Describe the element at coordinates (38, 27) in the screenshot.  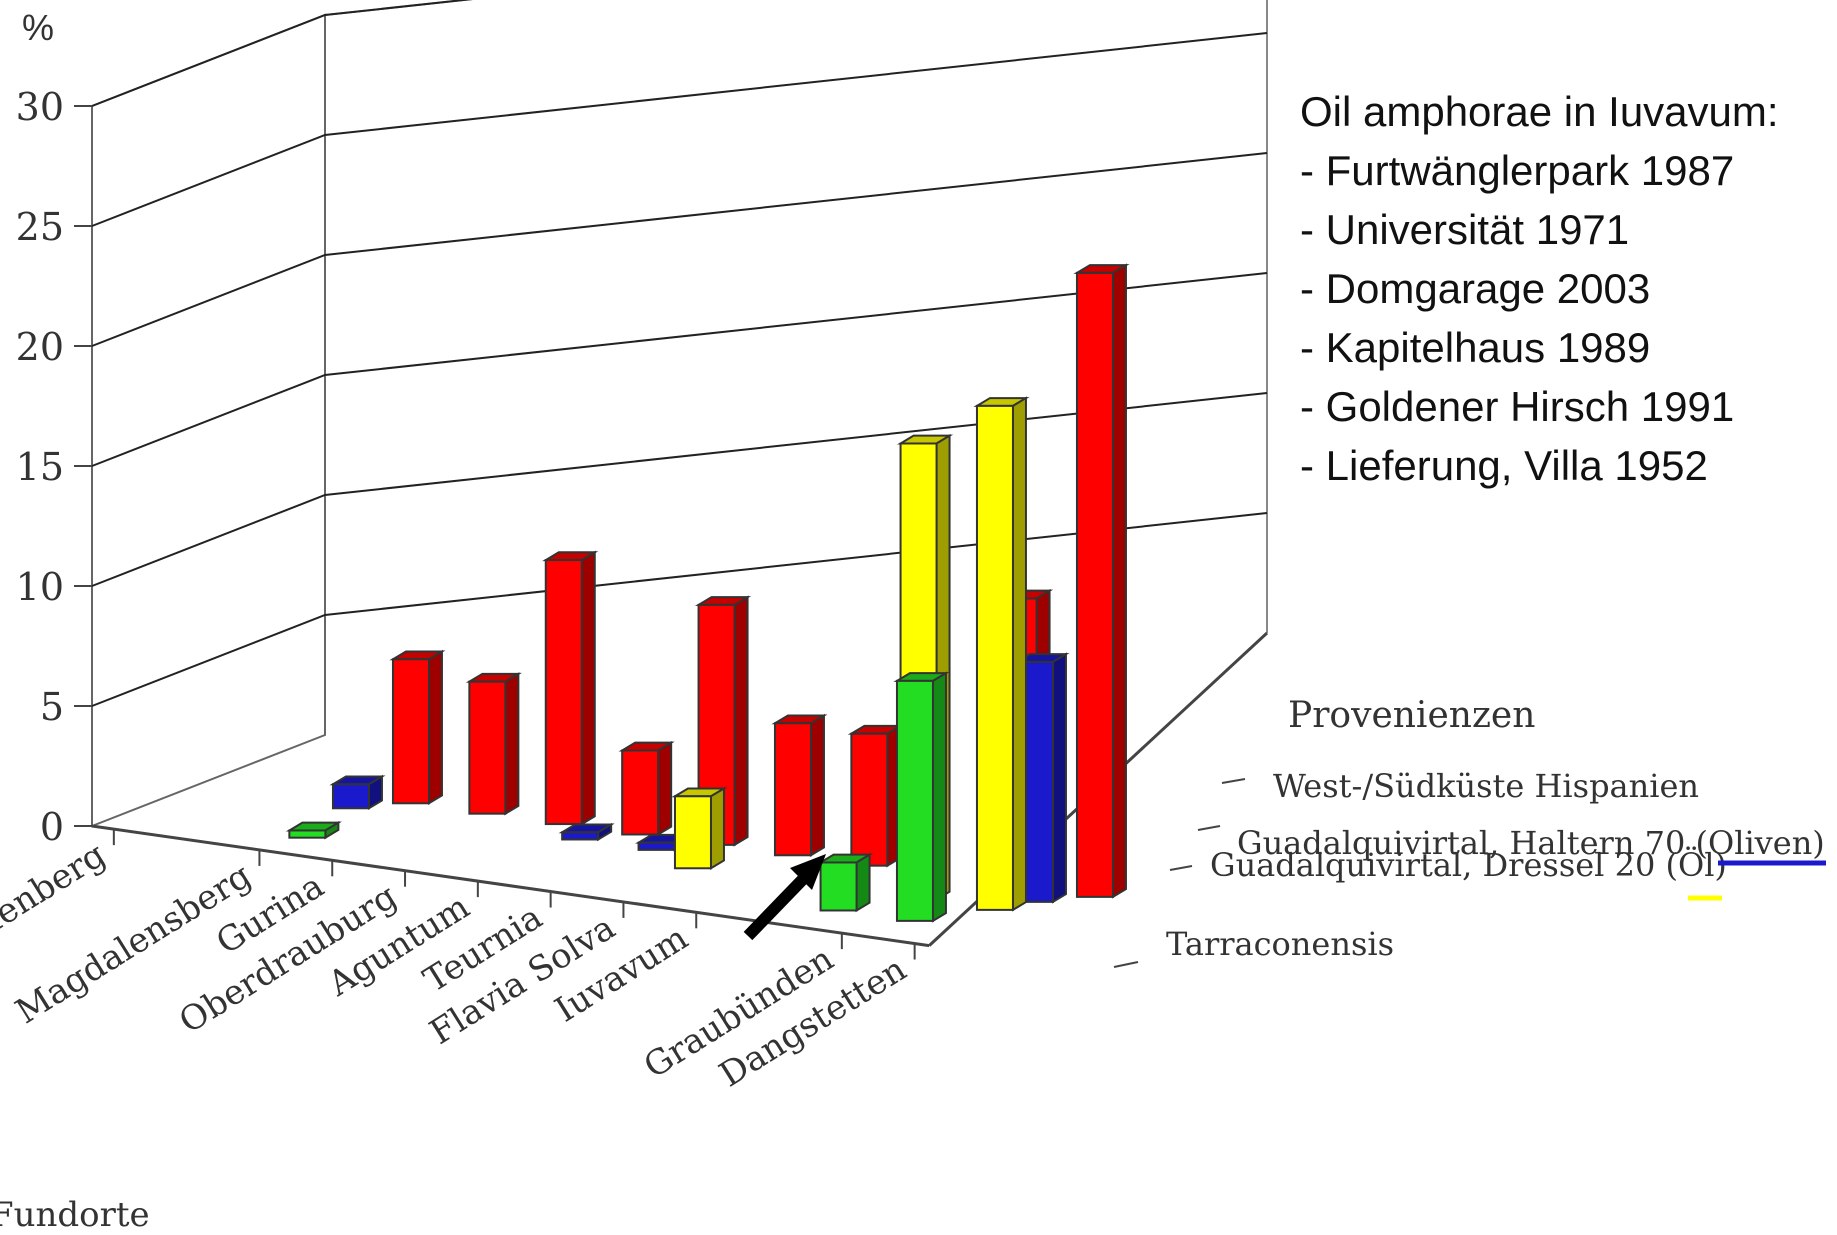
I see `y-unit-label: %` at that location.